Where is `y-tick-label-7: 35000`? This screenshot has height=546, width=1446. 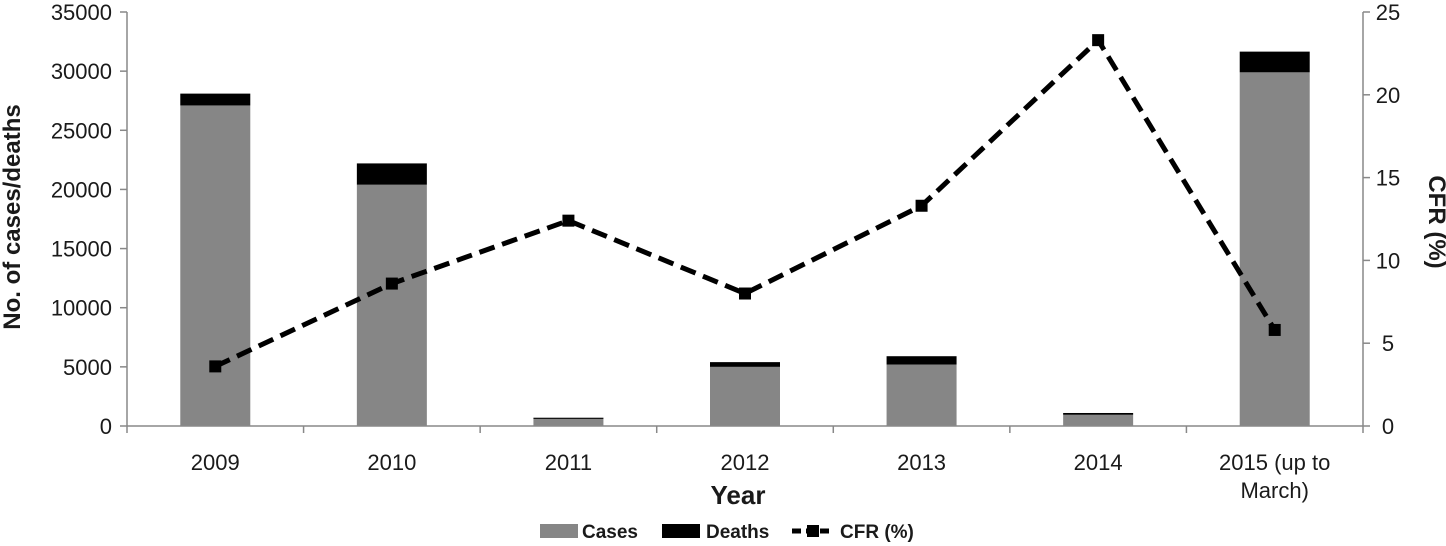
y-tick-label-7: 35000 is located at coordinates (81, 12).